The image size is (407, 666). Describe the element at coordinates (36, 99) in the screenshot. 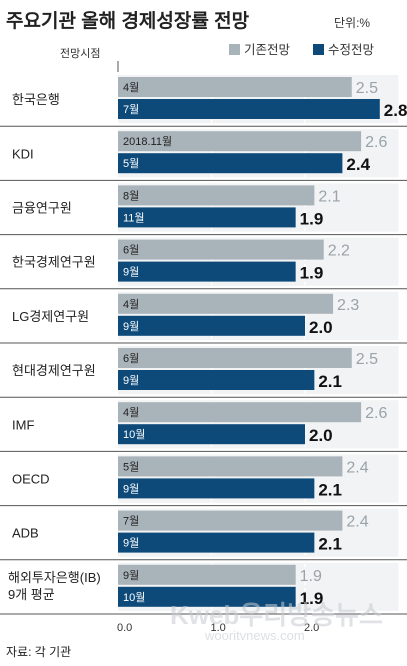

I see `category-label: 한국은행` at that location.